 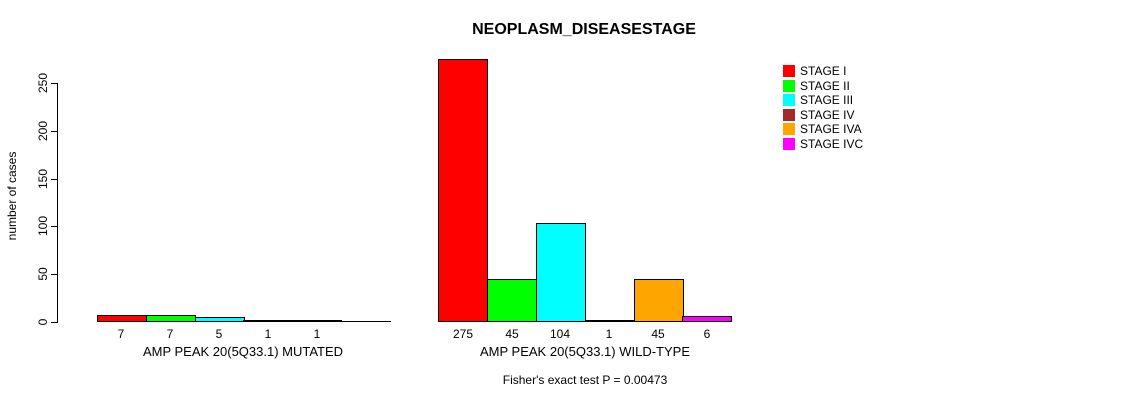 I want to click on y-axis-tick-label: 150, so click(x=43, y=179).